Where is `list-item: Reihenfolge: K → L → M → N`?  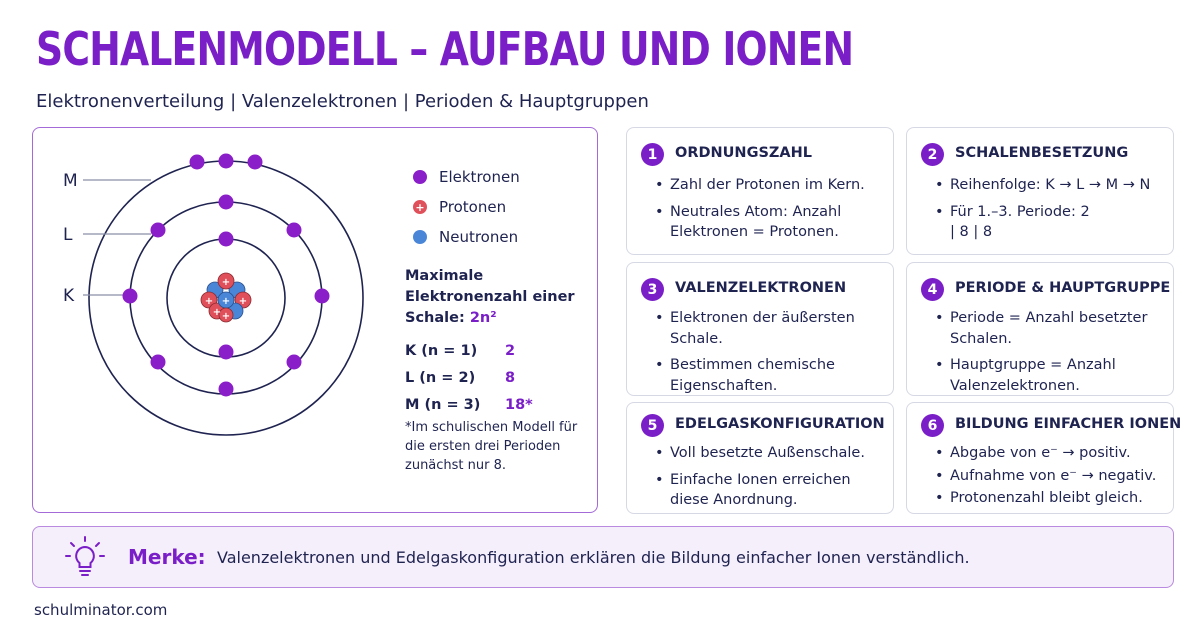 list-item: Reihenfolge: K → L → M → N is located at coordinates (1050, 185).